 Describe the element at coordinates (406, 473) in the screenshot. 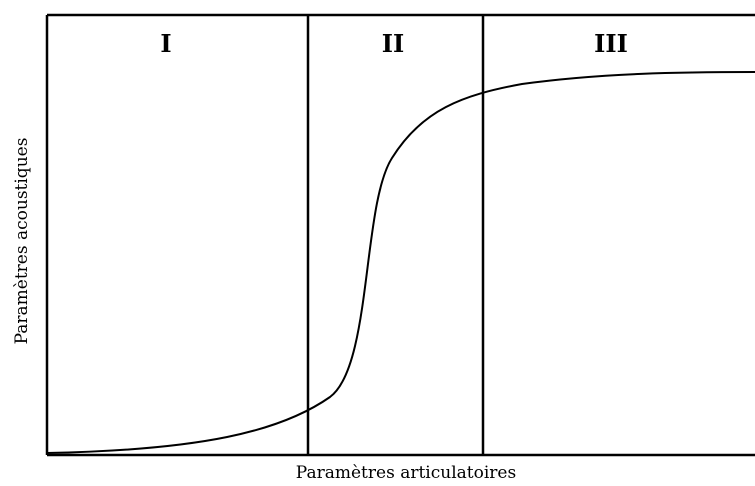

I see `x-axis-label: Paramètres articulatoires` at that location.